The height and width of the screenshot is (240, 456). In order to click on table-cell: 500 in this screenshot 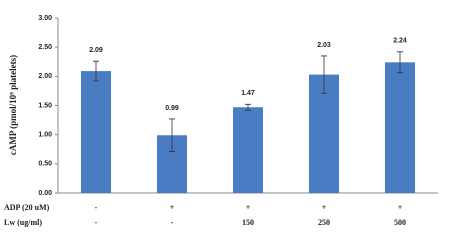, I will do `click(400, 222)`.